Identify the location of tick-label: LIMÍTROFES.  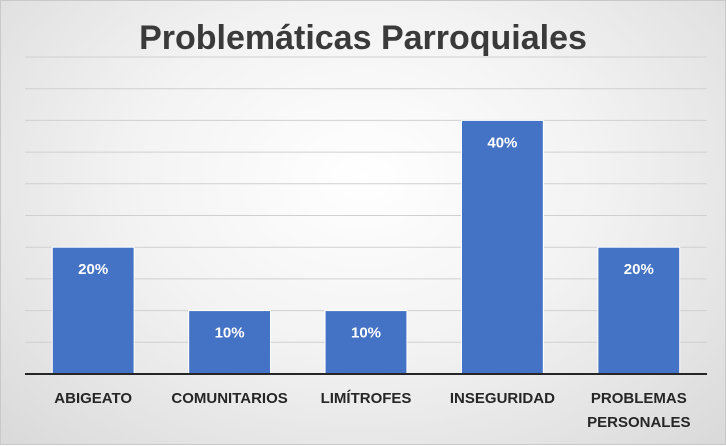
(366, 398).